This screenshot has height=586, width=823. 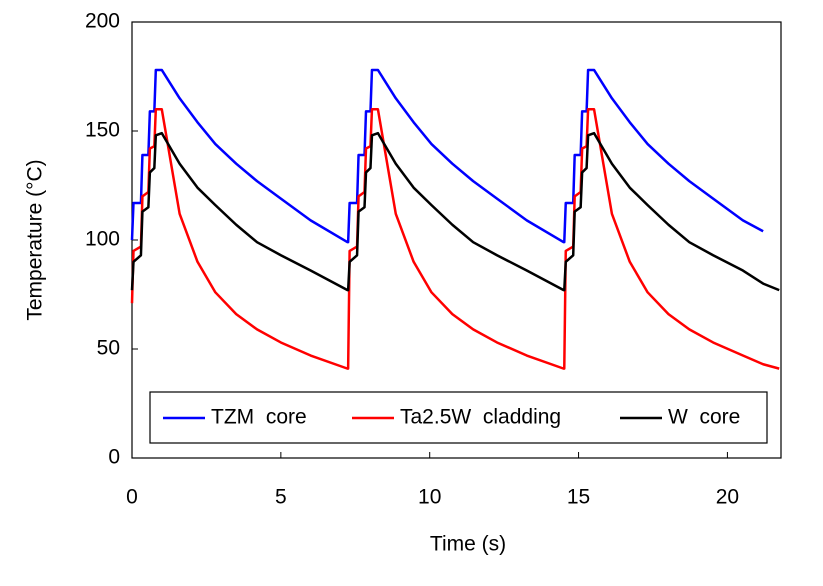 What do you see at coordinates (102, 130) in the screenshot?
I see `y-tick-label: 150` at bounding box center [102, 130].